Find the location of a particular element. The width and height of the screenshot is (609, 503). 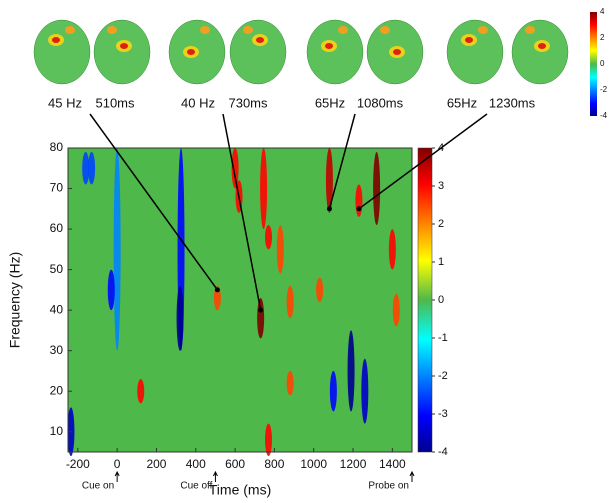

annotation-freq: 45 Hz is located at coordinates (65, 102).